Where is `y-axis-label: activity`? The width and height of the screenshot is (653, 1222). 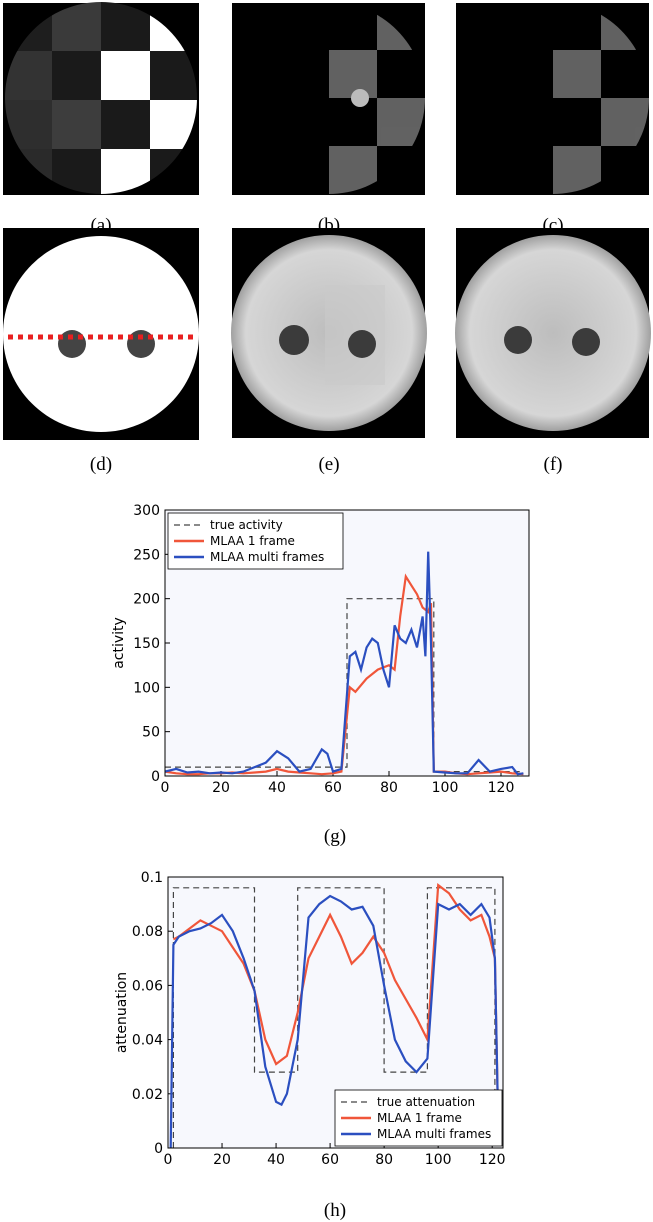
y-axis-label: activity is located at coordinates (119, 643).